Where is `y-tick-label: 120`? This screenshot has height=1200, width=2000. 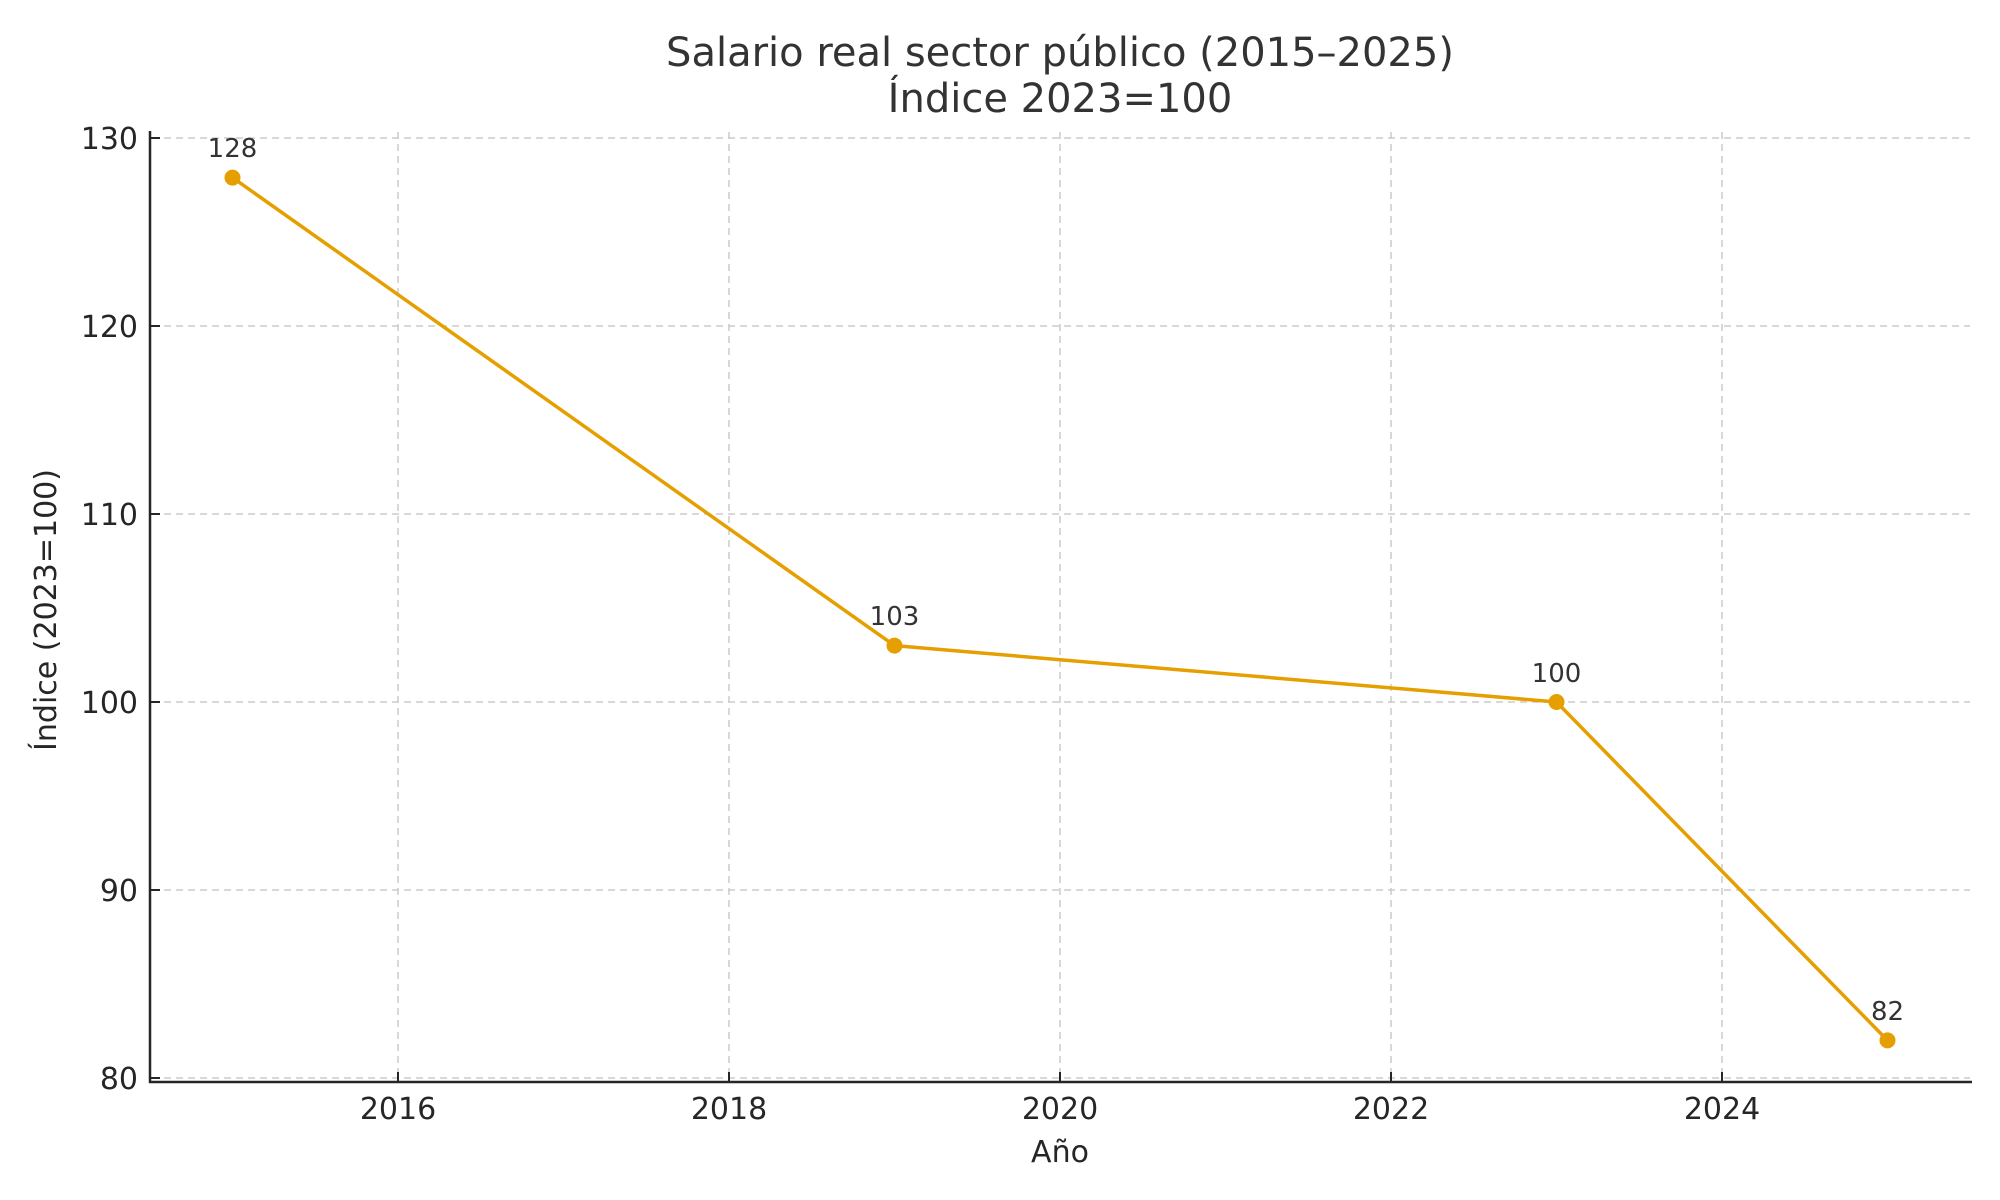 y-tick-label: 120 is located at coordinates (109, 327).